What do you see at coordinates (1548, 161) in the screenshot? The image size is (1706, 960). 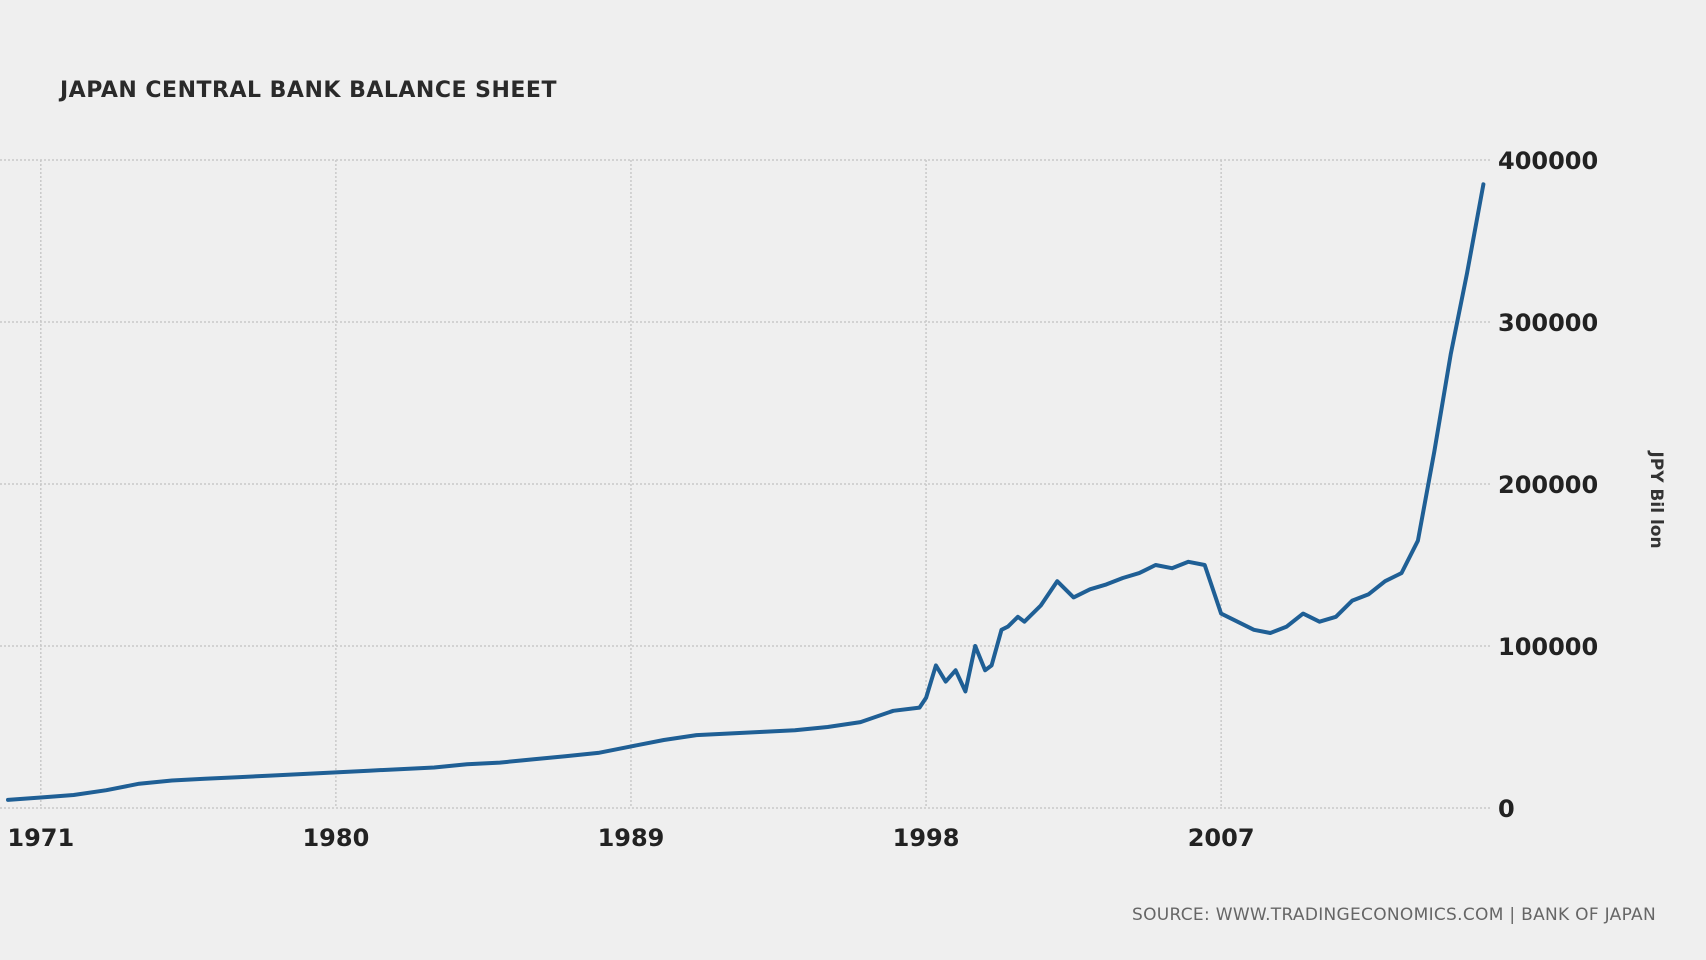 I see `y-tick-label: 400000` at bounding box center [1548, 161].